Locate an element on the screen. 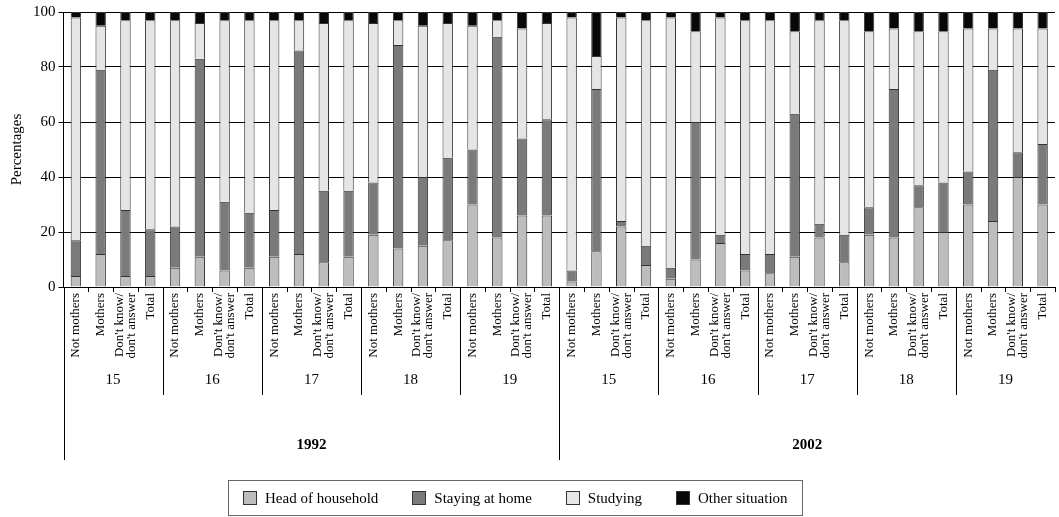  y-tick-label: 60 is located at coordinates (48, 120).